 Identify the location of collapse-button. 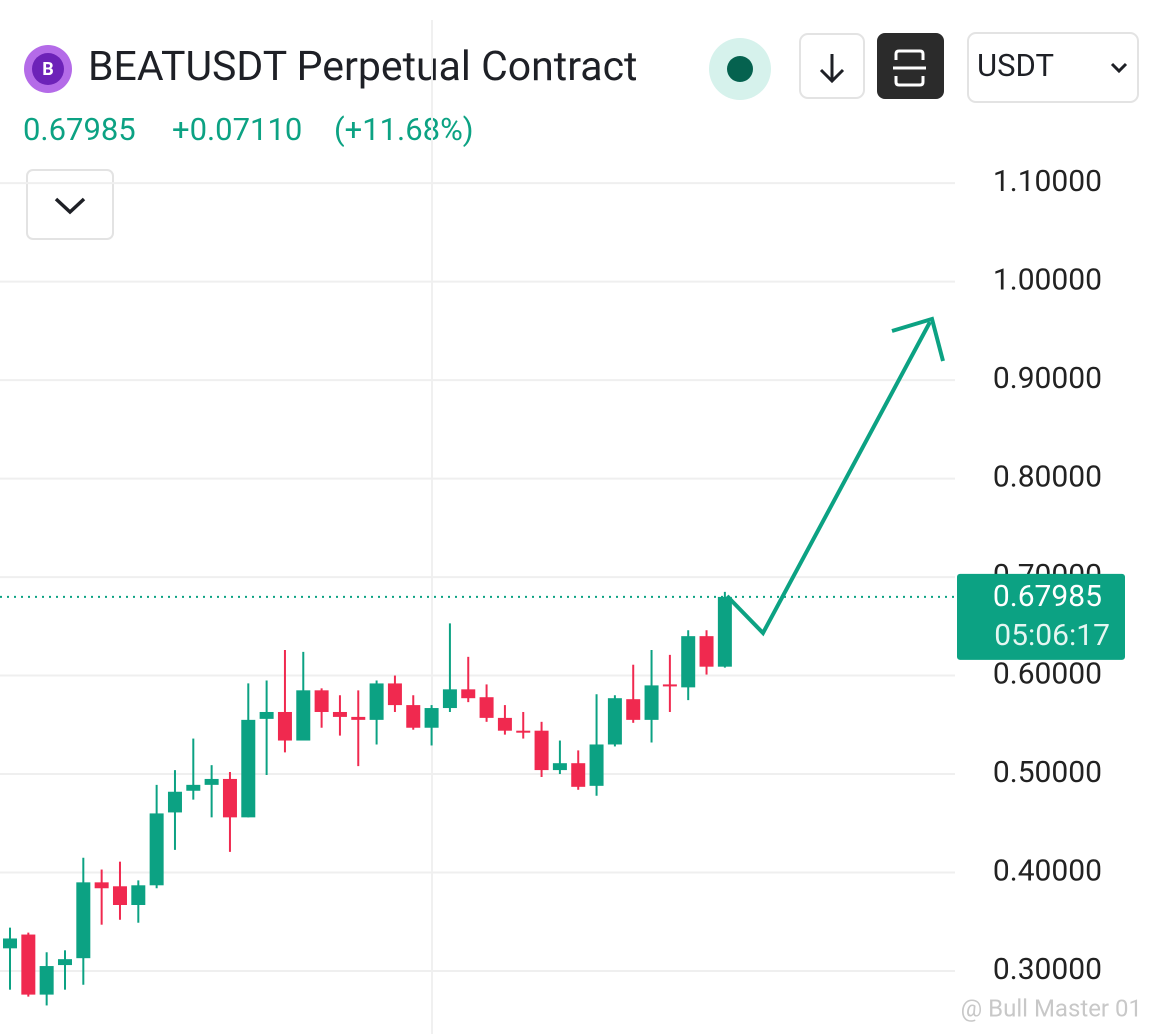
(70, 204).